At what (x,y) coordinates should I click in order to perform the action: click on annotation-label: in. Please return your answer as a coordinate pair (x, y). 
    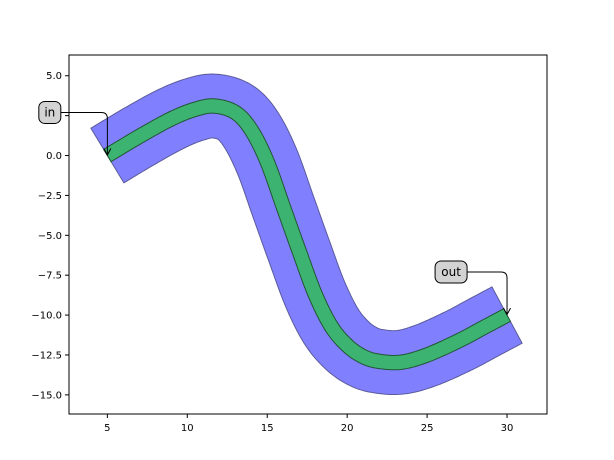
    Looking at the image, I should click on (49, 112).